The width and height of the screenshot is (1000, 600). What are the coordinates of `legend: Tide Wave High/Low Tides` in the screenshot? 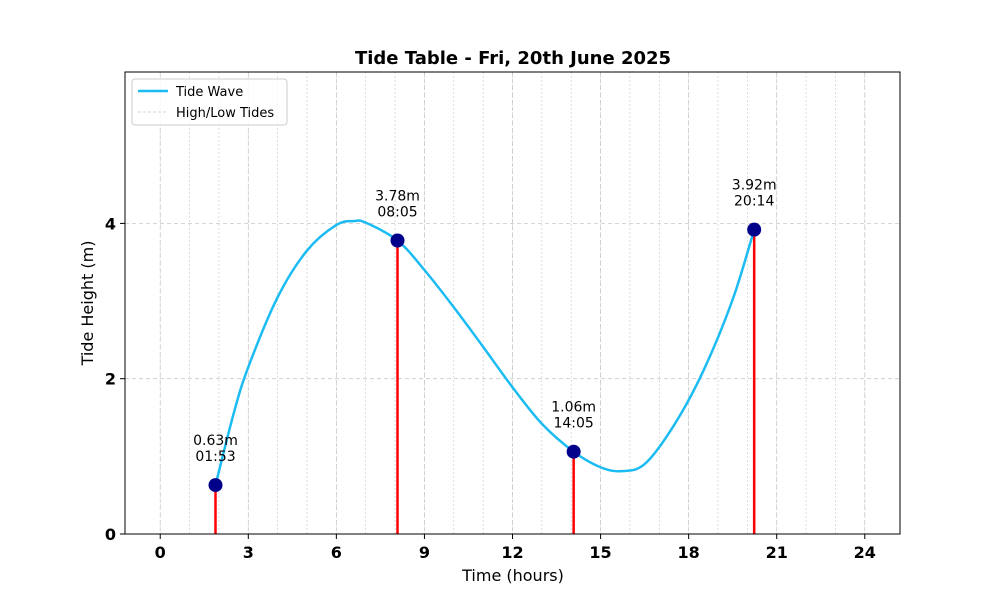 It's located at (209, 102).